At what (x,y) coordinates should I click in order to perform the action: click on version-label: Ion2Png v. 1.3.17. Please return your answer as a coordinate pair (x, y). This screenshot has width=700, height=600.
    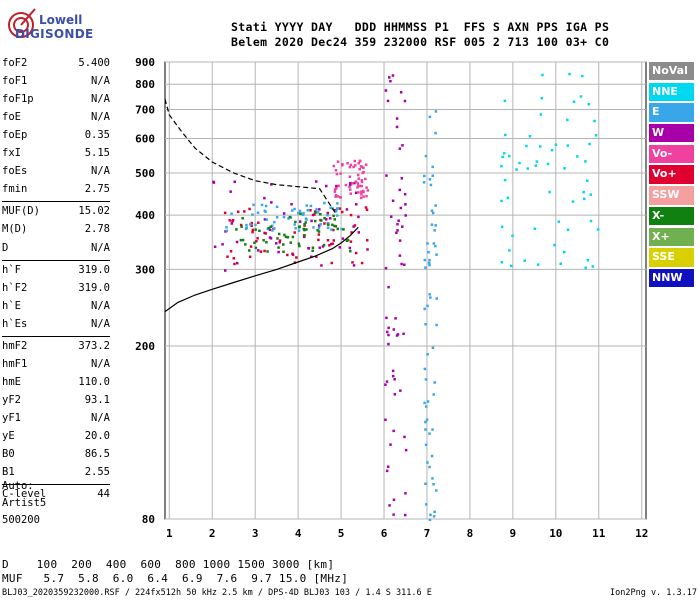
    Looking at the image, I should click on (653, 593).